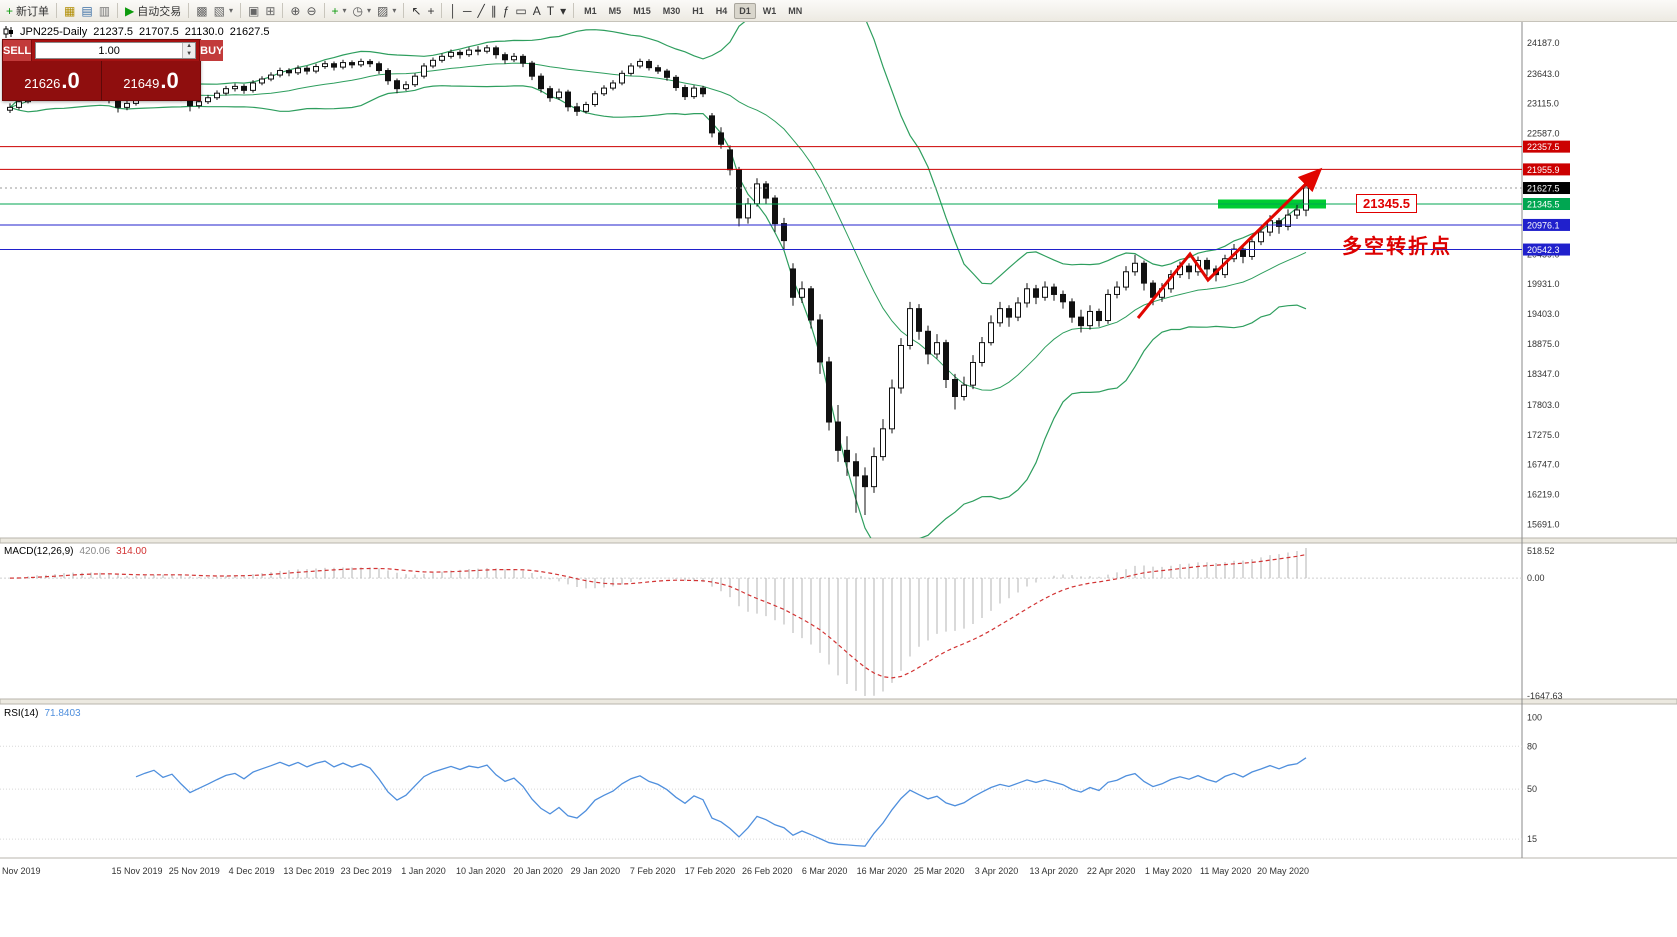  Describe the element at coordinates (70, 10) in the screenshot. I see `market-watch-icon: ▦` at that location.